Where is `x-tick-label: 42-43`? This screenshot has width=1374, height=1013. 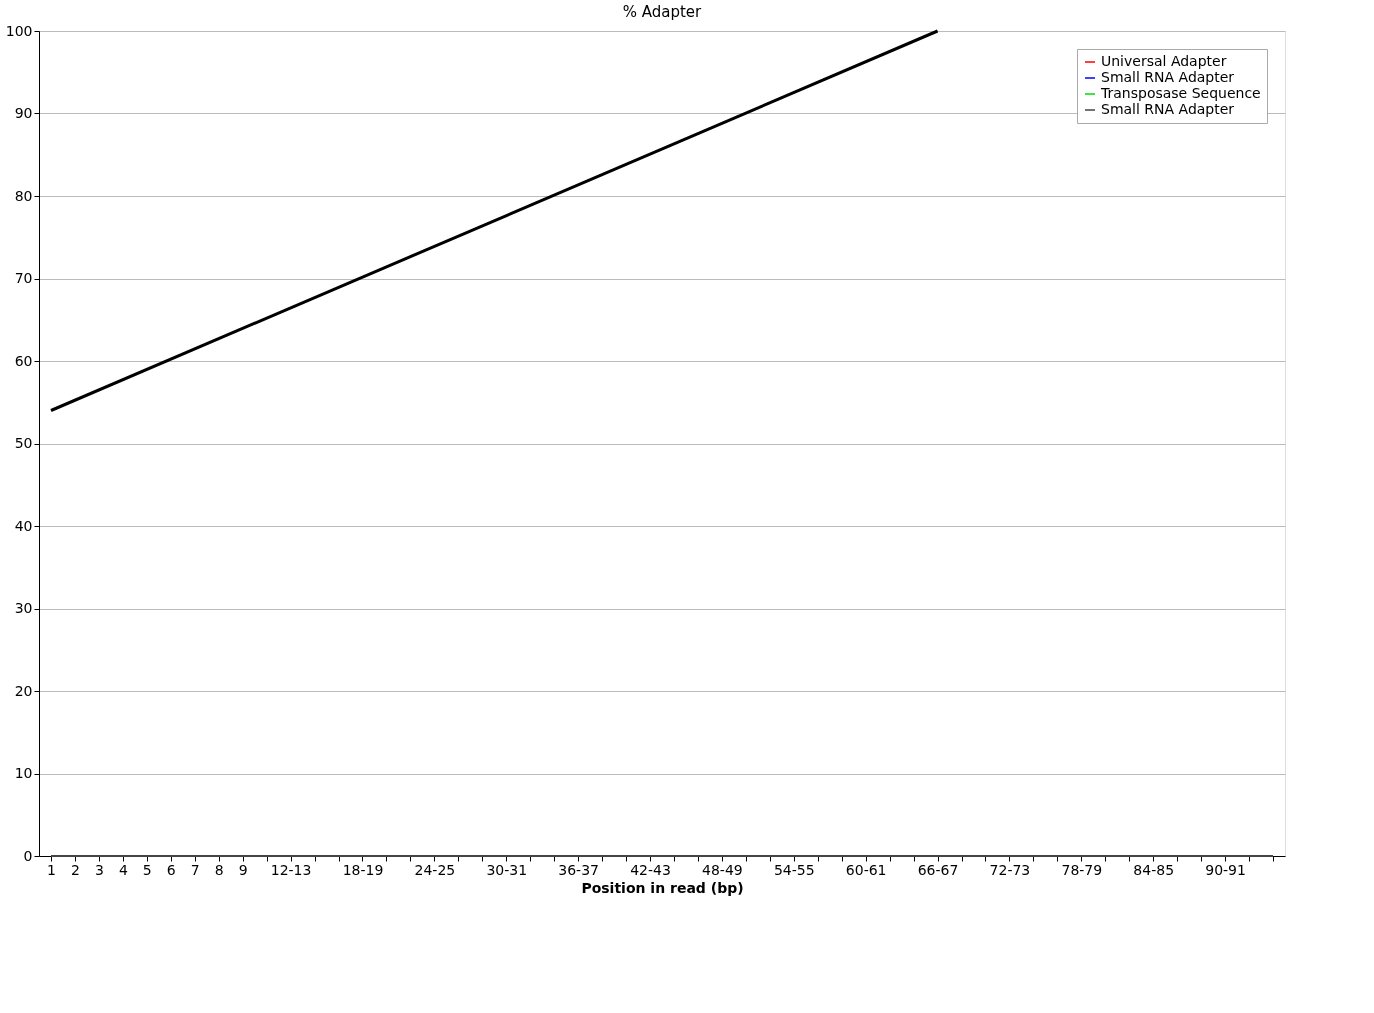 x-tick-label: 42-43 is located at coordinates (650, 869).